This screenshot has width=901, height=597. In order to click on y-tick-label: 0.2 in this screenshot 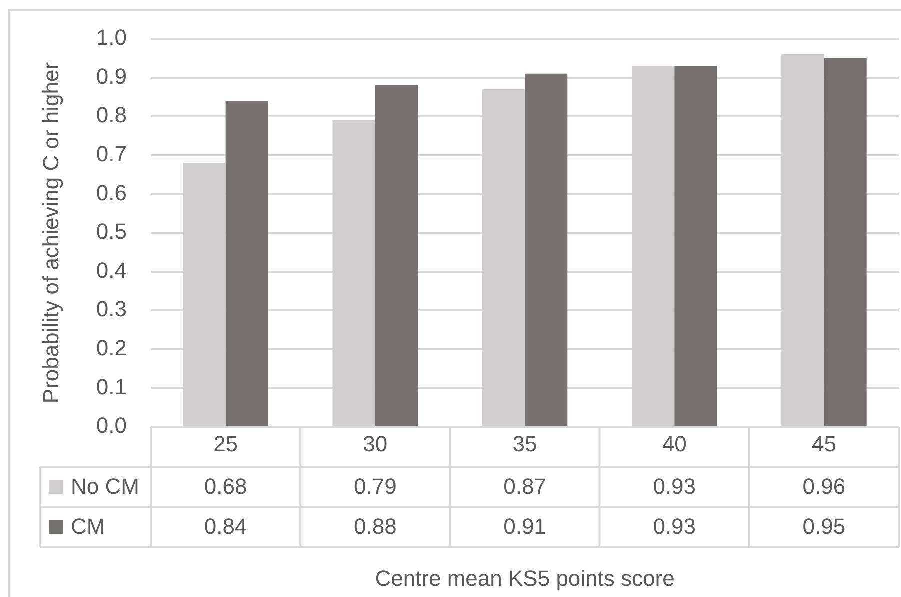, I will do `click(111, 347)`.